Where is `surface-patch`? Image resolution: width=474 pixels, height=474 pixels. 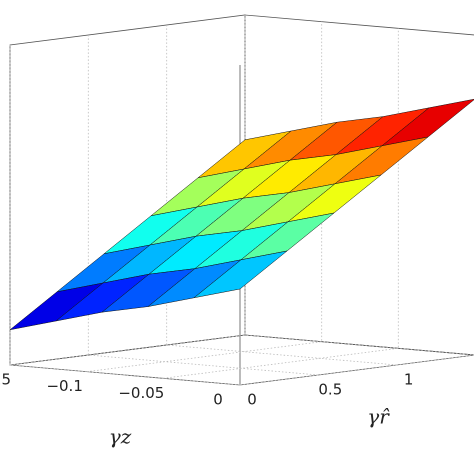 surface-patch is located at coordinates (240, 274).